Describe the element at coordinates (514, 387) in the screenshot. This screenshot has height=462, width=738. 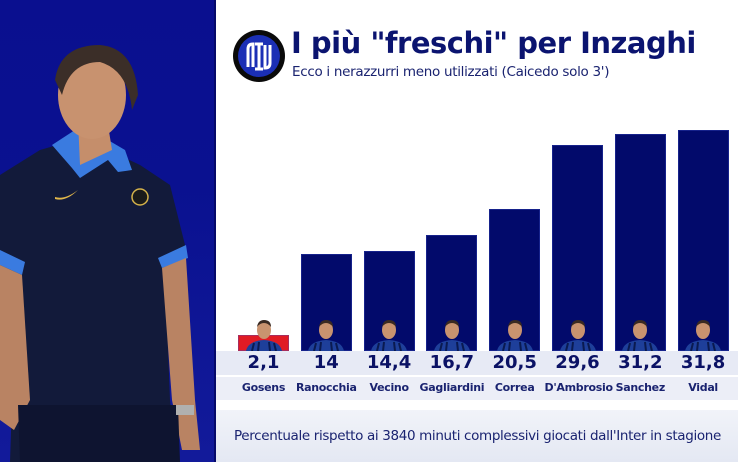
I see `player-name: Correa` at that location.